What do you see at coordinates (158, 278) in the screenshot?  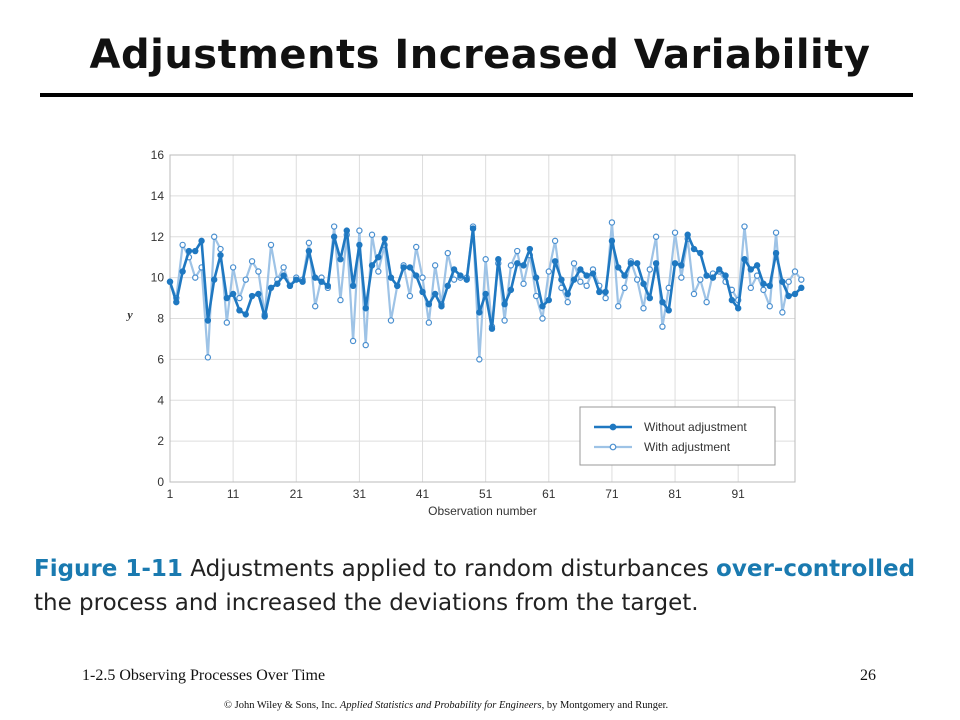 I see `y-tick-label: 10` at bounding box center [158, 278].